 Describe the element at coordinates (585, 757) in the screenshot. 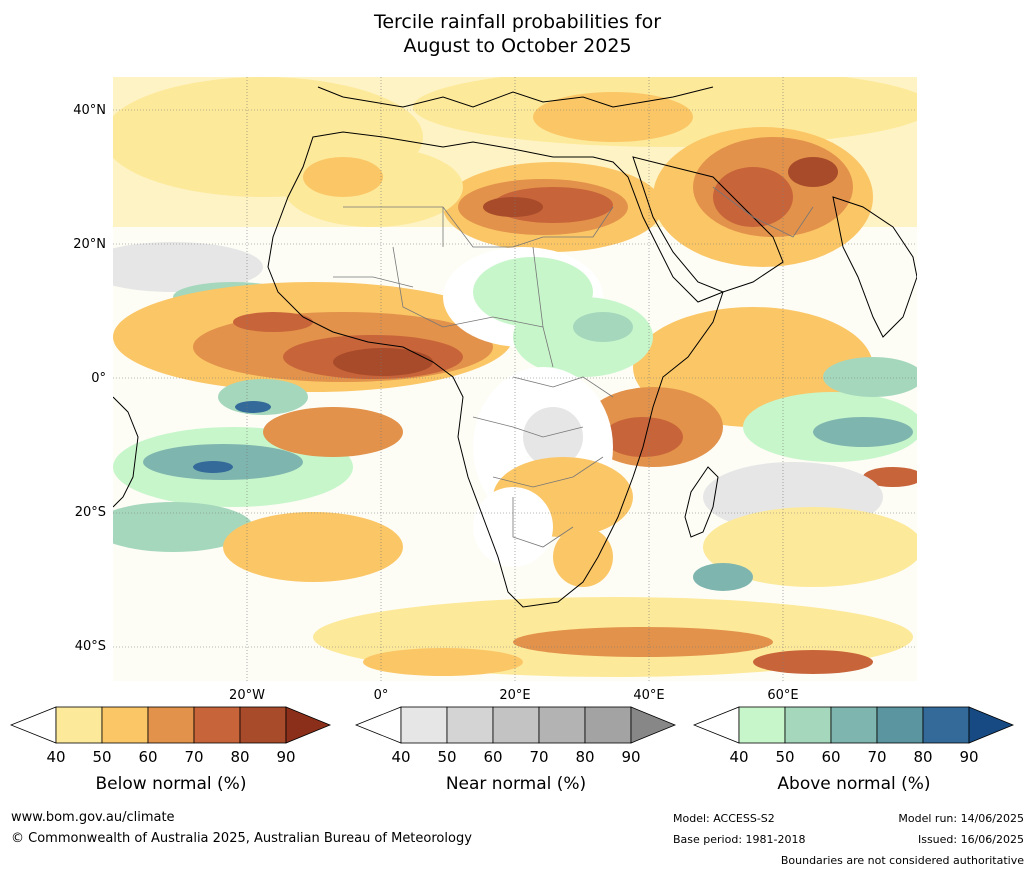

I see `colorbar-near-normal-tick: 80` at that location.